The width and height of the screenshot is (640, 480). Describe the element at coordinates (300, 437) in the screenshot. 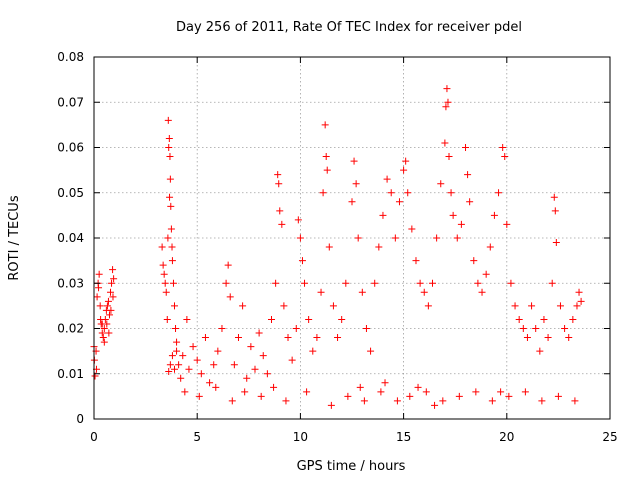

I see `x-tick-label: 10` at that location.